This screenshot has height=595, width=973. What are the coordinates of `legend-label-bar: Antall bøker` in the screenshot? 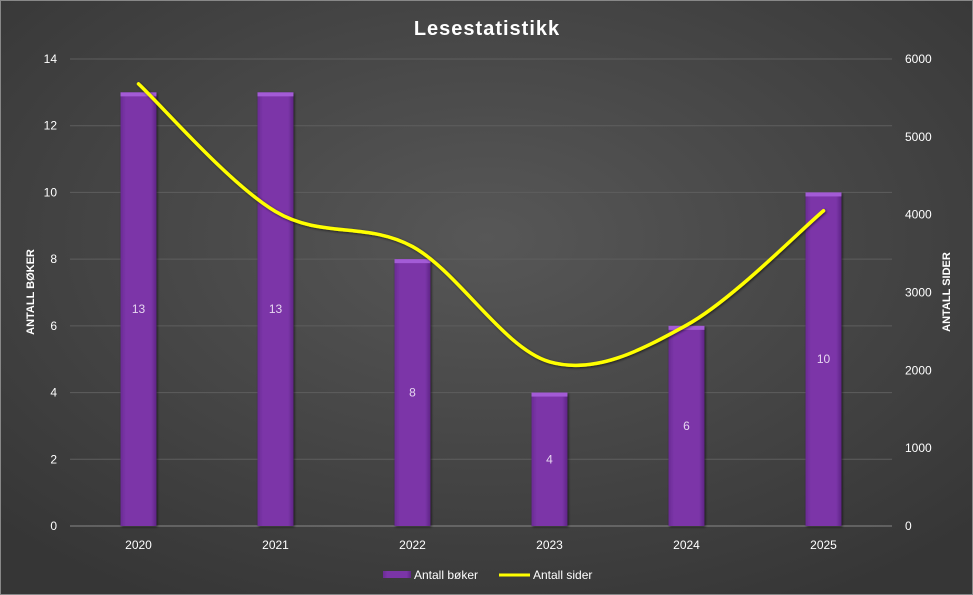 It's located at (446, 575).